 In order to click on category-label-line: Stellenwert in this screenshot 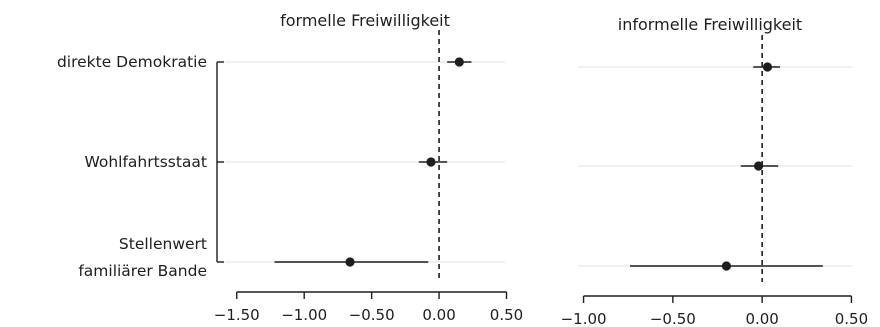, I will do `click(163, 244)`.